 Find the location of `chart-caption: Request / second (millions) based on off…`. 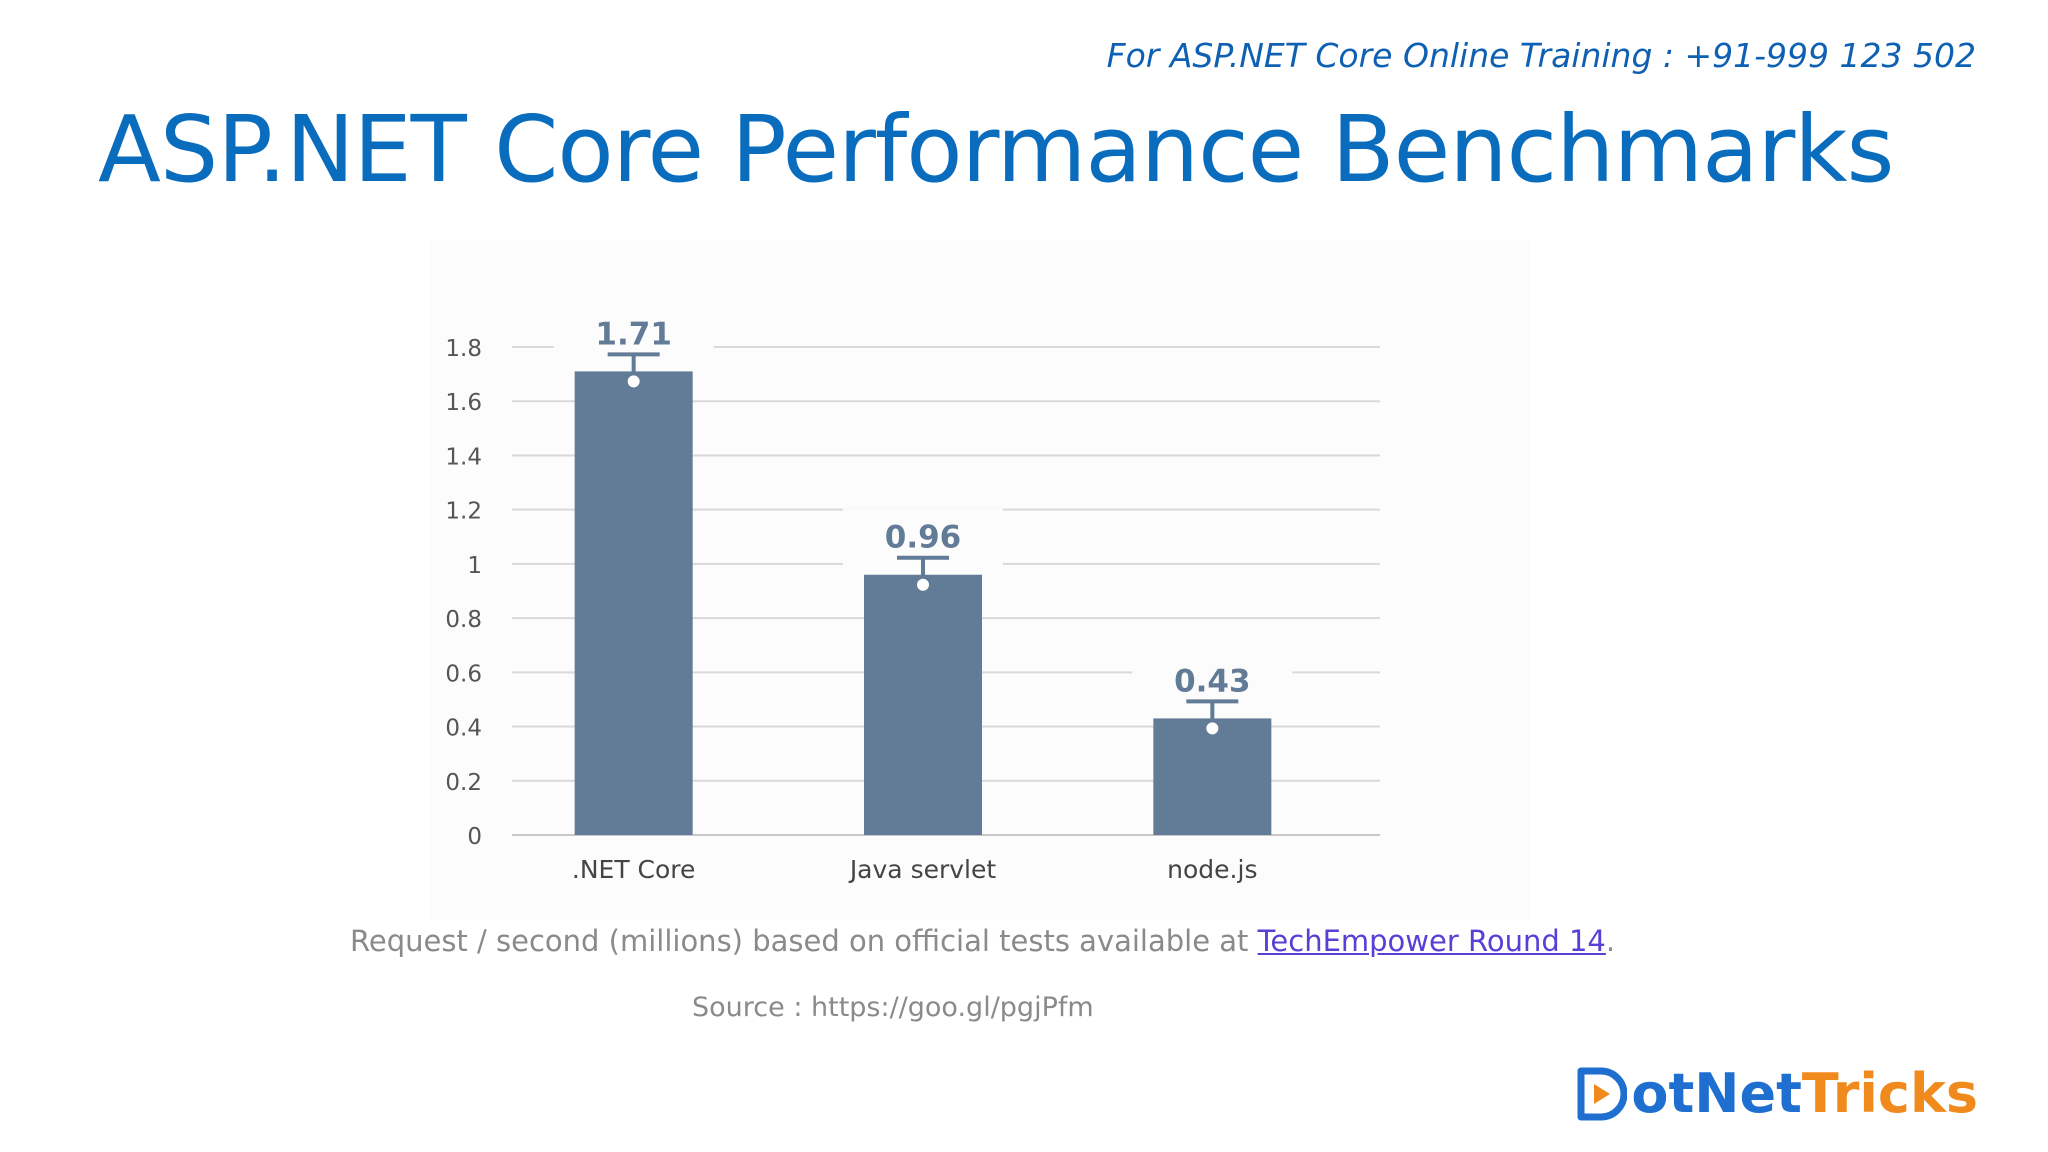

chart-caption: Request / second (millions) based on off… is located at coordinates (982, 941).